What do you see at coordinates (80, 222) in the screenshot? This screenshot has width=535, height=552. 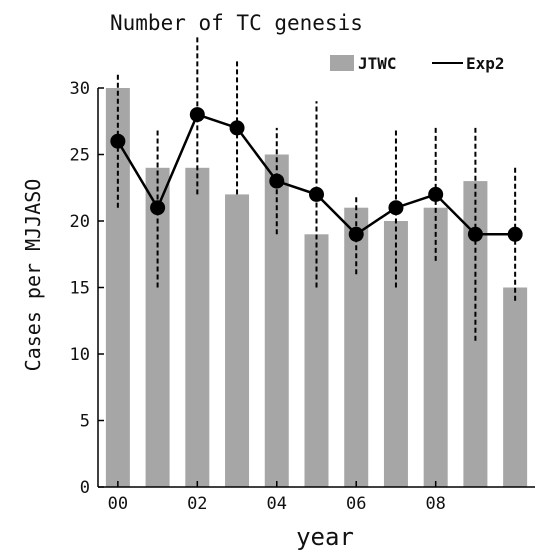 I see `y-tick-label-4: 20` at bounding box center [80, 222].